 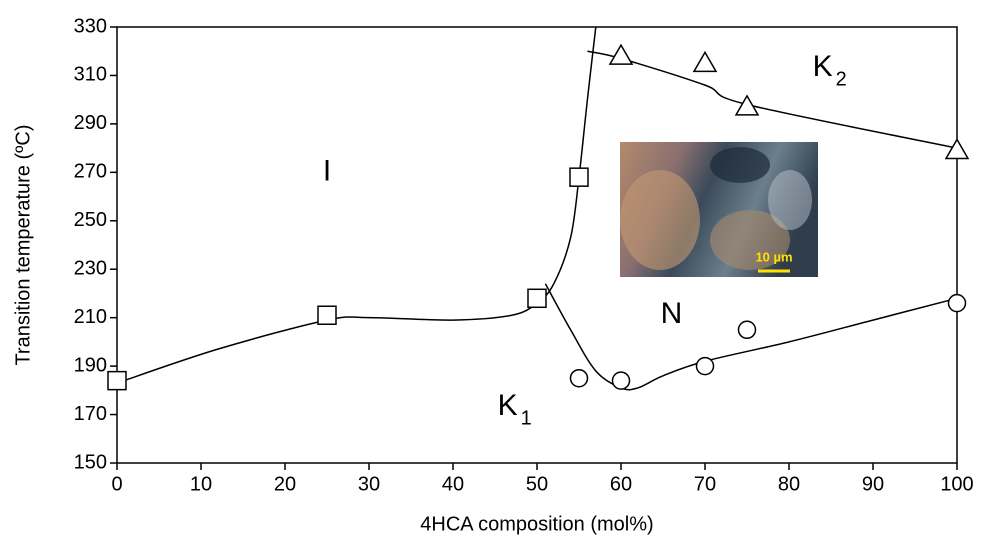 I want to click on x-tick-label: 40, so click(x=453, y=484).